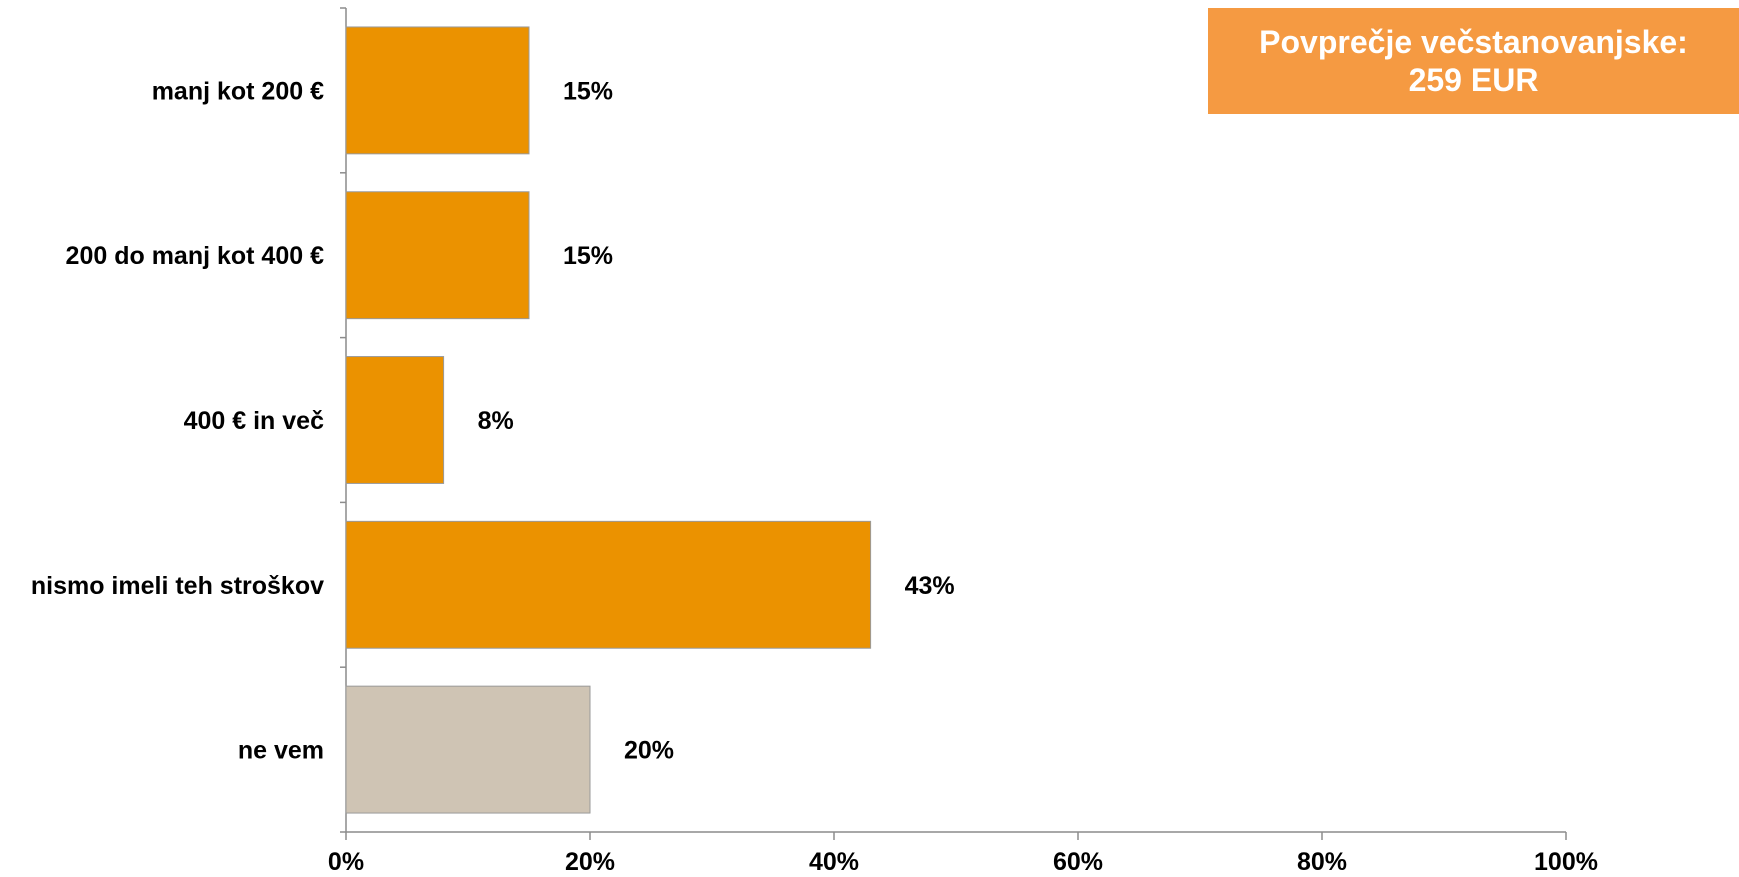 The height and width of the screenshot is (877, 1739). Describe the element at coordinates (1322, 862) in the screenshot. I see `x-tick-label: 80%` at that location.